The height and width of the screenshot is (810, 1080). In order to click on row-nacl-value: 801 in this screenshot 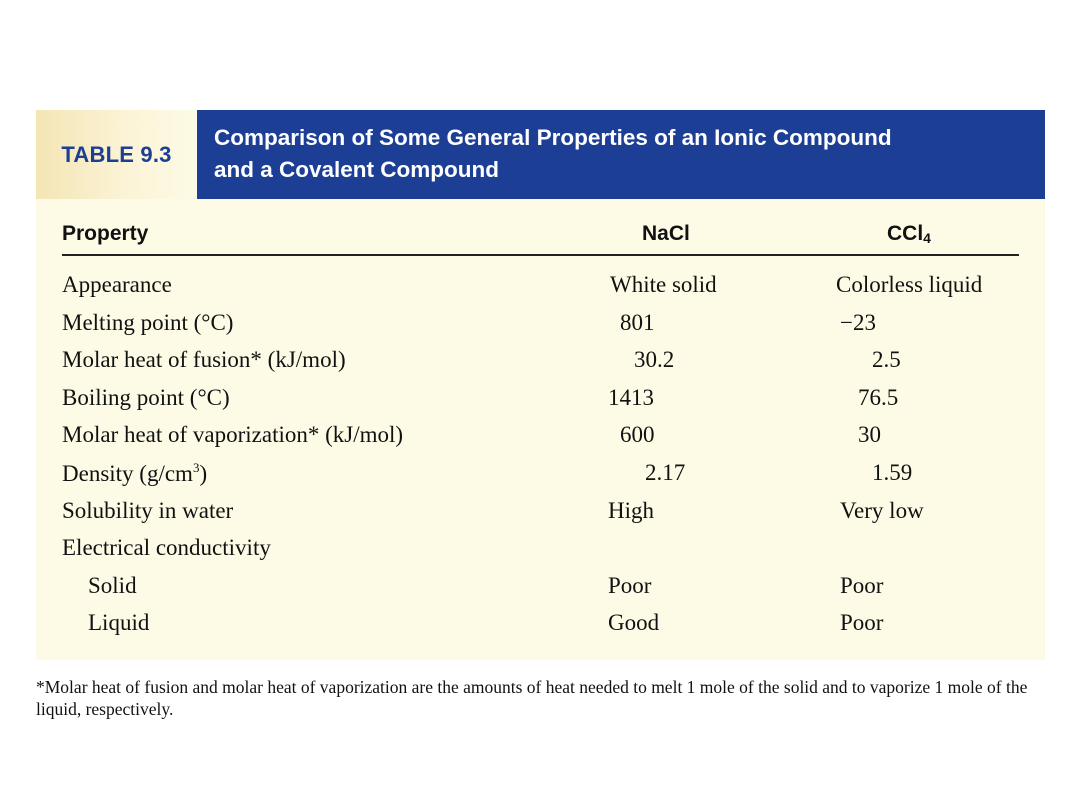, I will do `click(637, 322)`.